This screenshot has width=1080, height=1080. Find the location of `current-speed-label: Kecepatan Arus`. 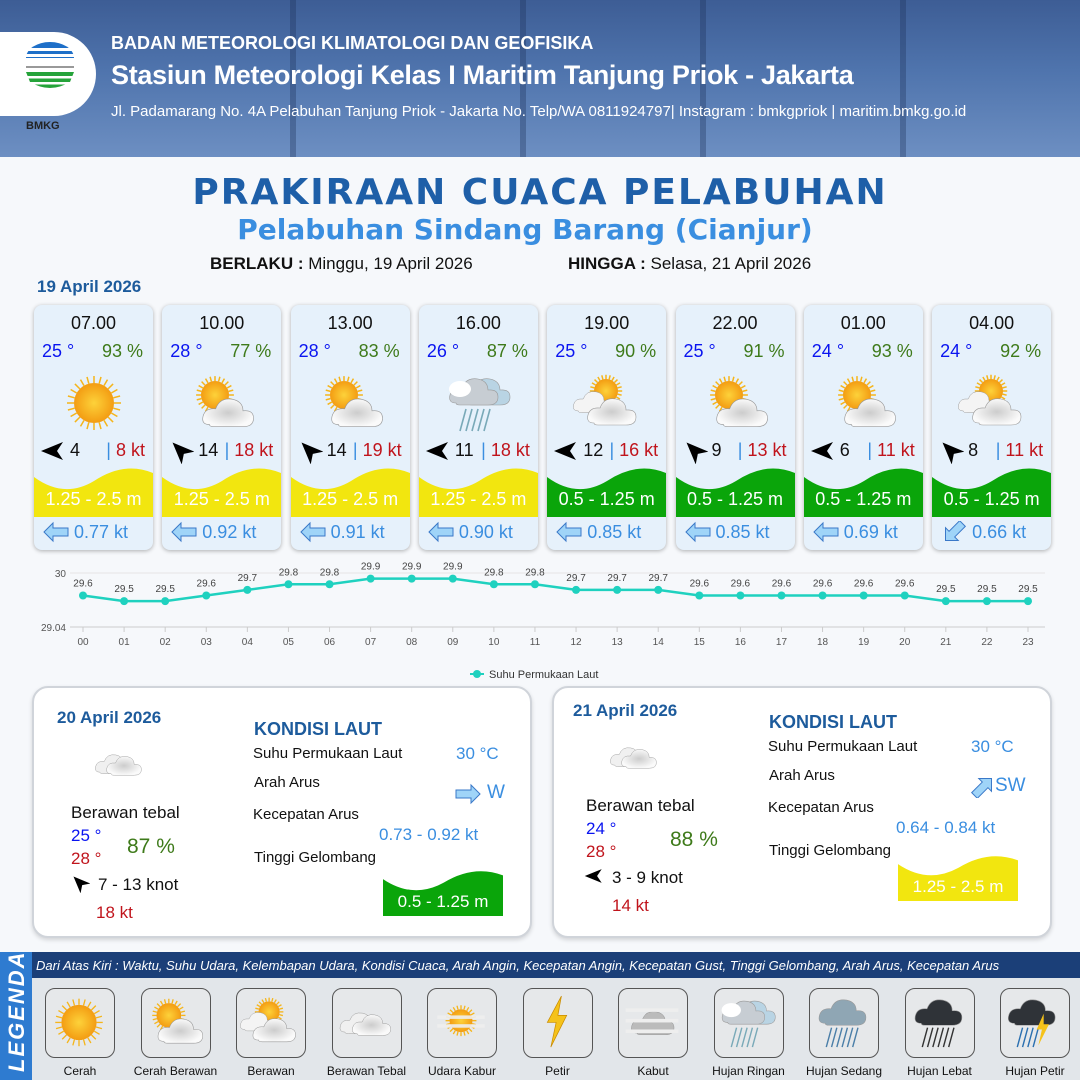

current-speed-label: Kecepatan Arus is located at coordinates (306, 814).